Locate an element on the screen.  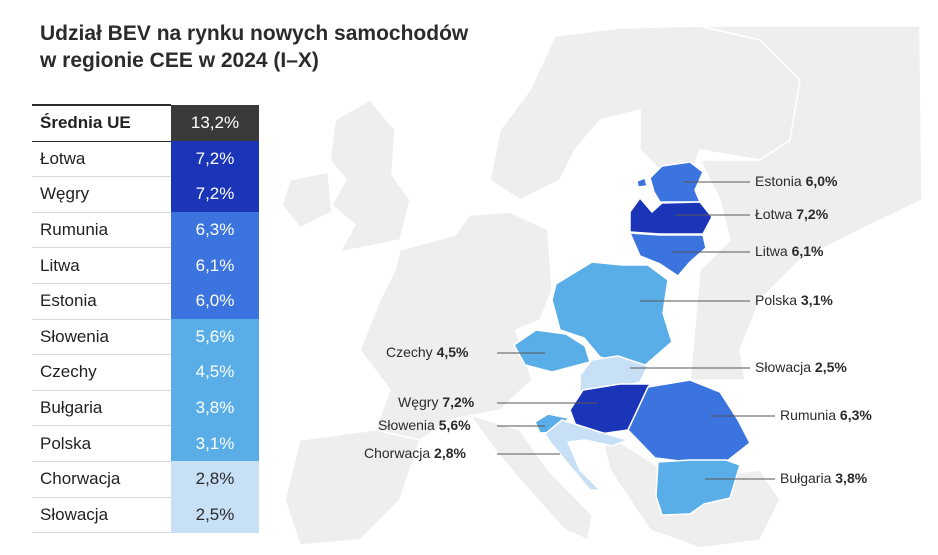
table-row: Litwa 6,1% is located at coordinates (145, 265).